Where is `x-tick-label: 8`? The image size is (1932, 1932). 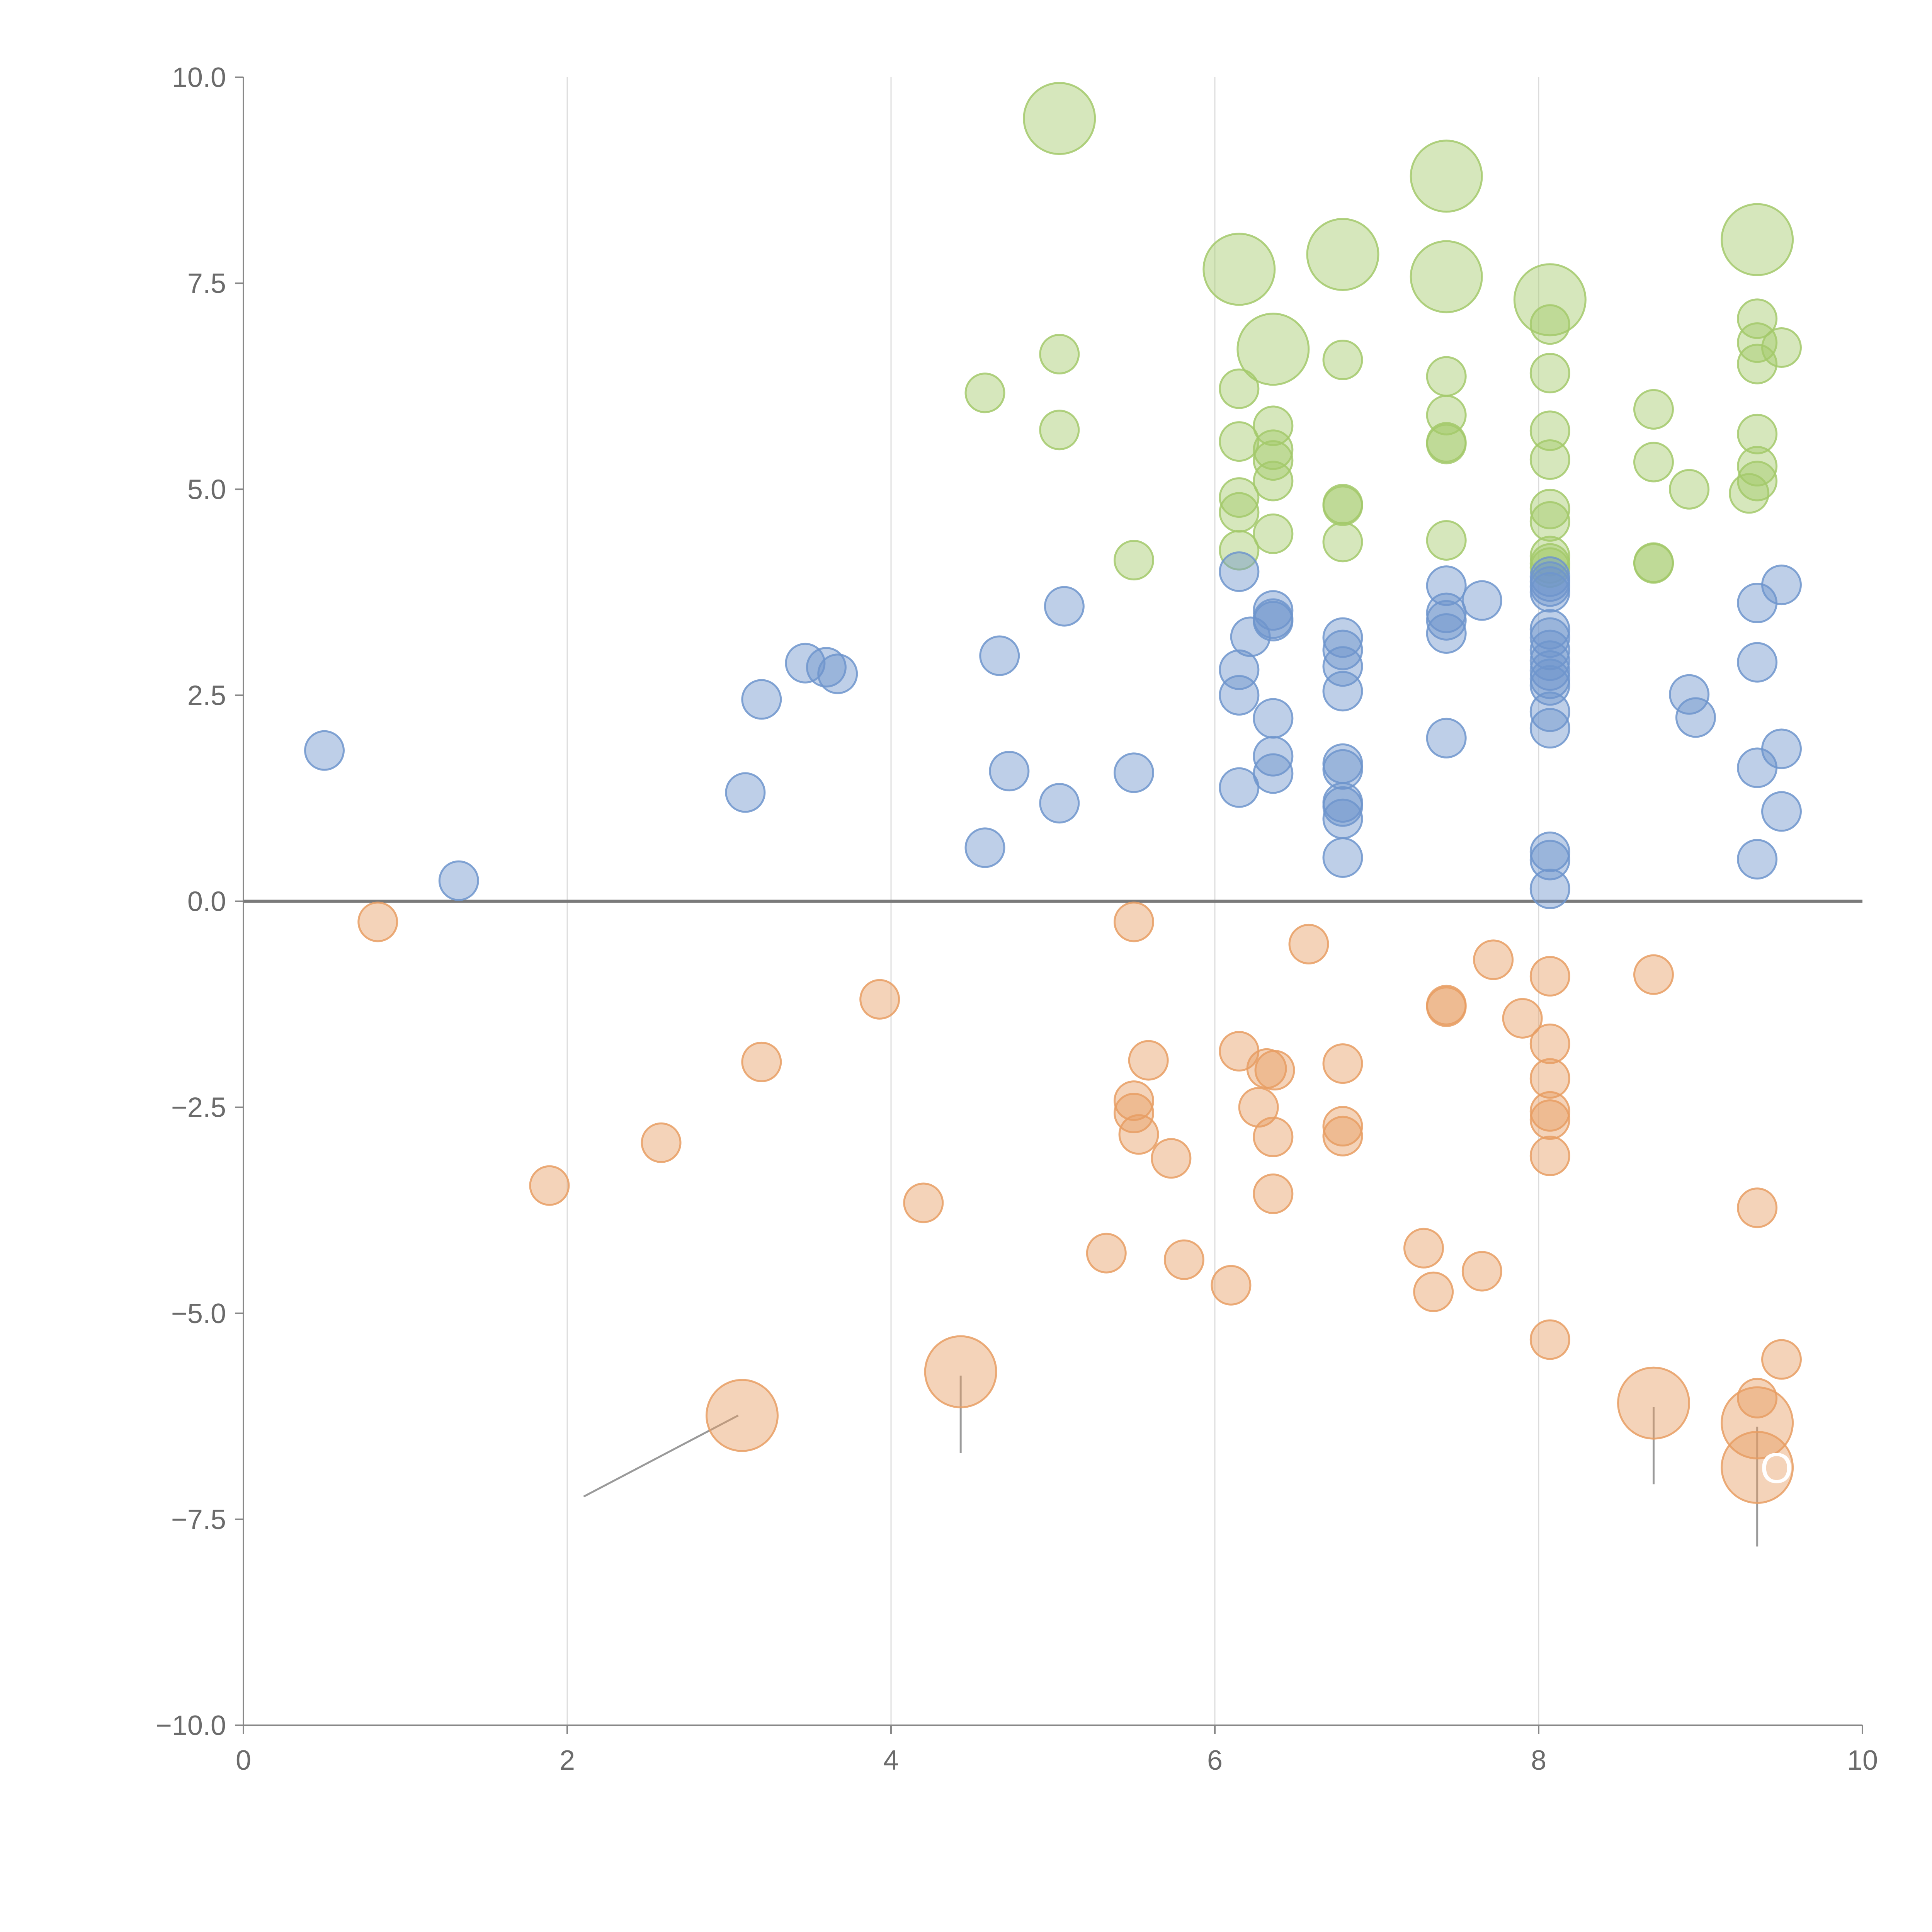
x-tick-label: 8 is located at coordinates (1539, 1760).